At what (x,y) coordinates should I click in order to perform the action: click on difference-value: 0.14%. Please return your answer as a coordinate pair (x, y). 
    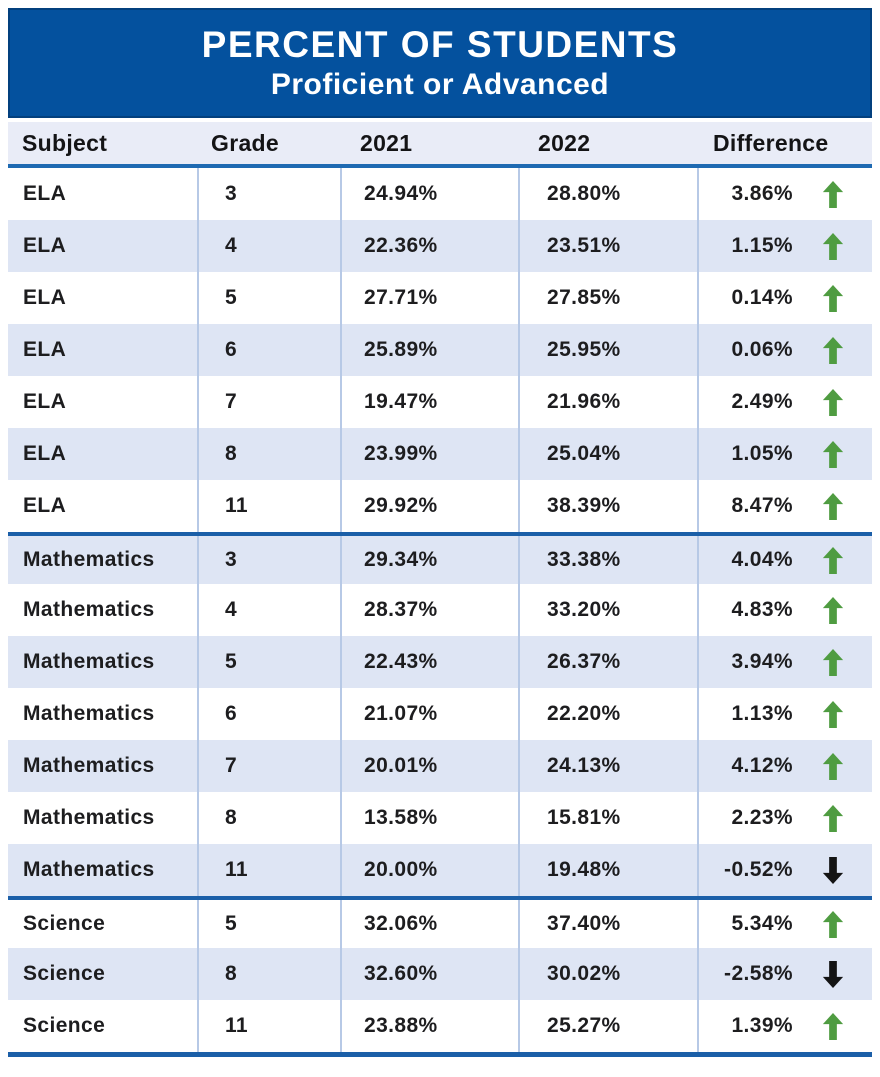
    Looking at the image, I should click on (762, 297).